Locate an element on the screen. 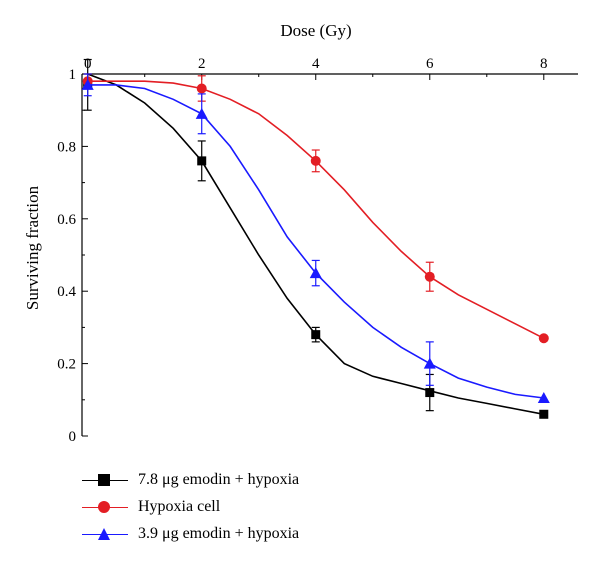  x-tick-label: 8 is located at coordinates (544, 64).